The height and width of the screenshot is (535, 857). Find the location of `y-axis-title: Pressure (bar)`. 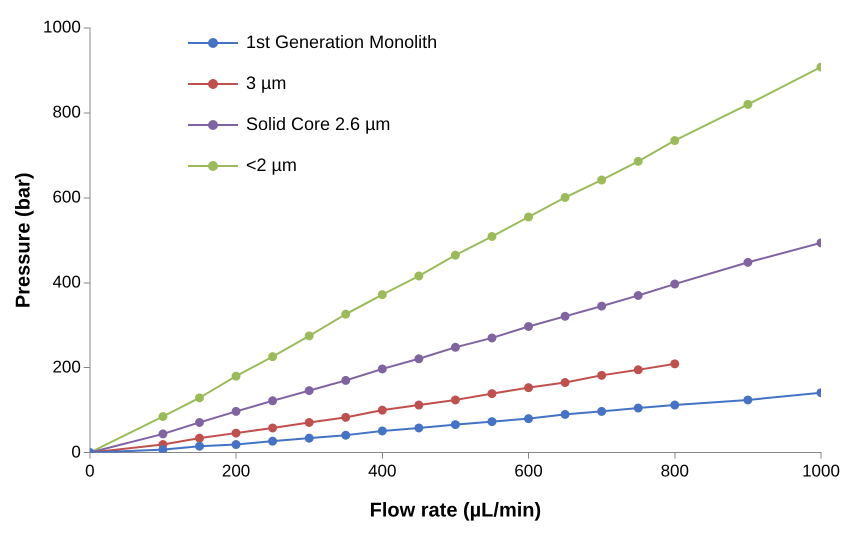

y-axis-title: Pressure (bar) is located at coordinates (23, 240).